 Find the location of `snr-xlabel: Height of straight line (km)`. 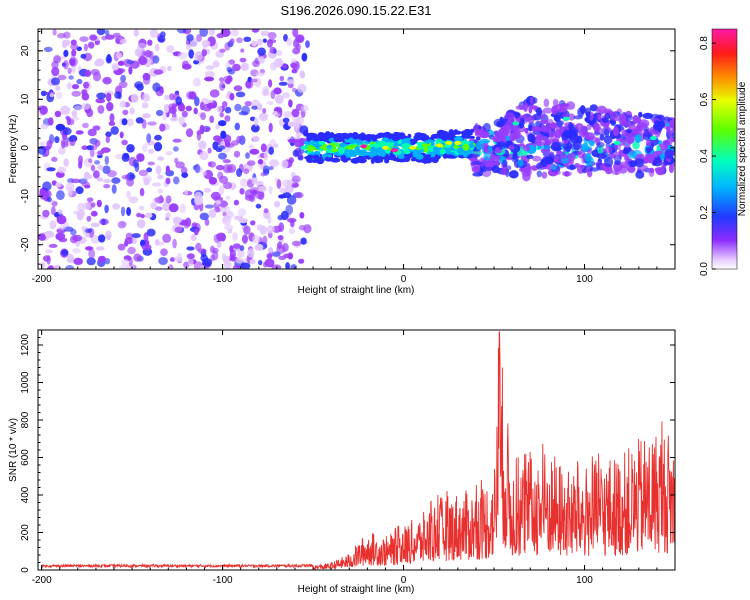

snr-xlabel: Height of straight line (km) is located at coordinates (356, 589).